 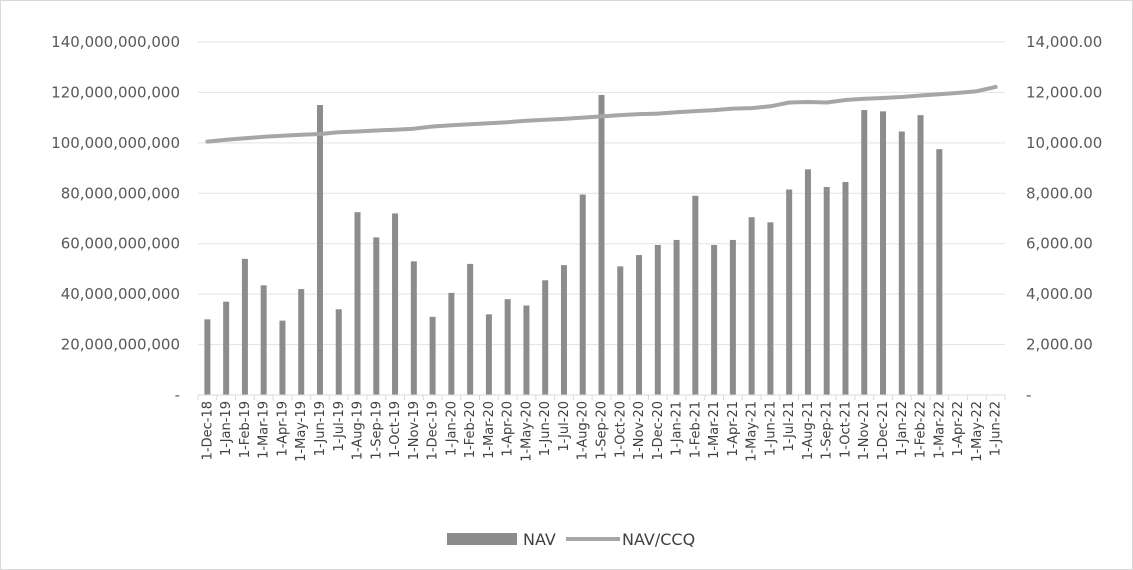 What do you see at coordinates (789, 426) in the screenshot?
I see `x-axis-tick-label: 1-Jul-21` at bounding box center [789, 426].